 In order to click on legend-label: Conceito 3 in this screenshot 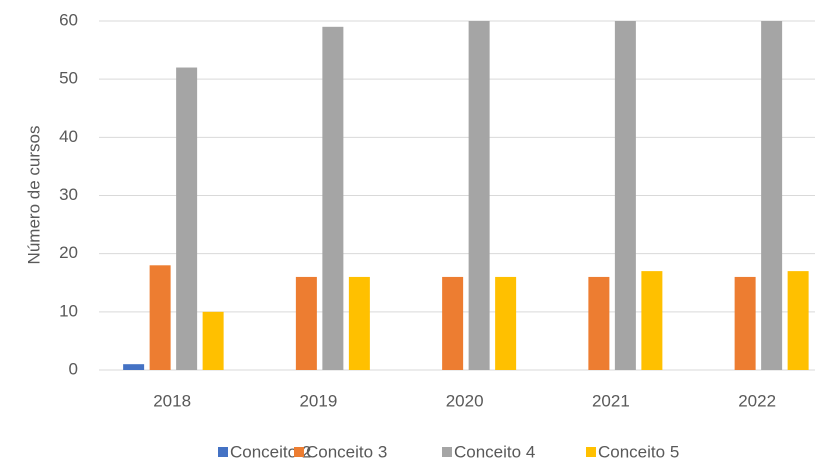, I will do `click(346, 451)`.